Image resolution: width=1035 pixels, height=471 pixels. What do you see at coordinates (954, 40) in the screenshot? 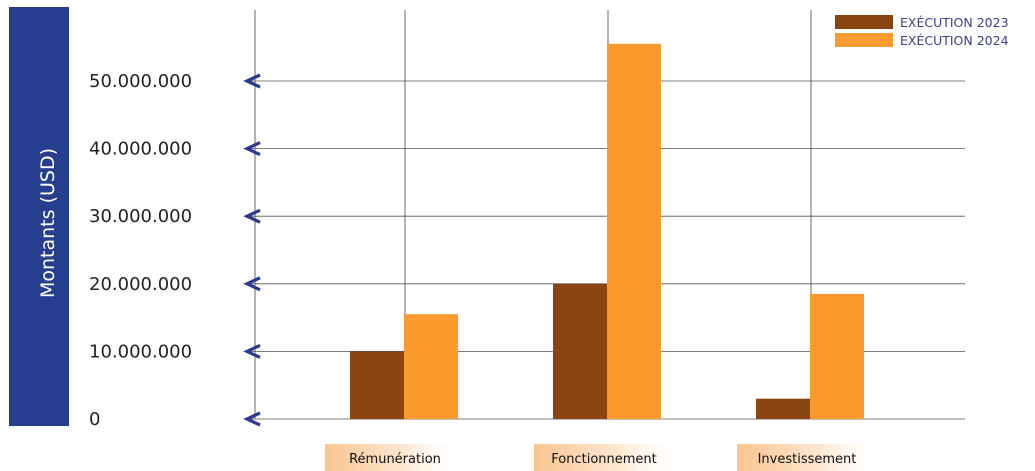
I see `legend-label: EXÉCUTION 2024` at bounding box center [954, 40].